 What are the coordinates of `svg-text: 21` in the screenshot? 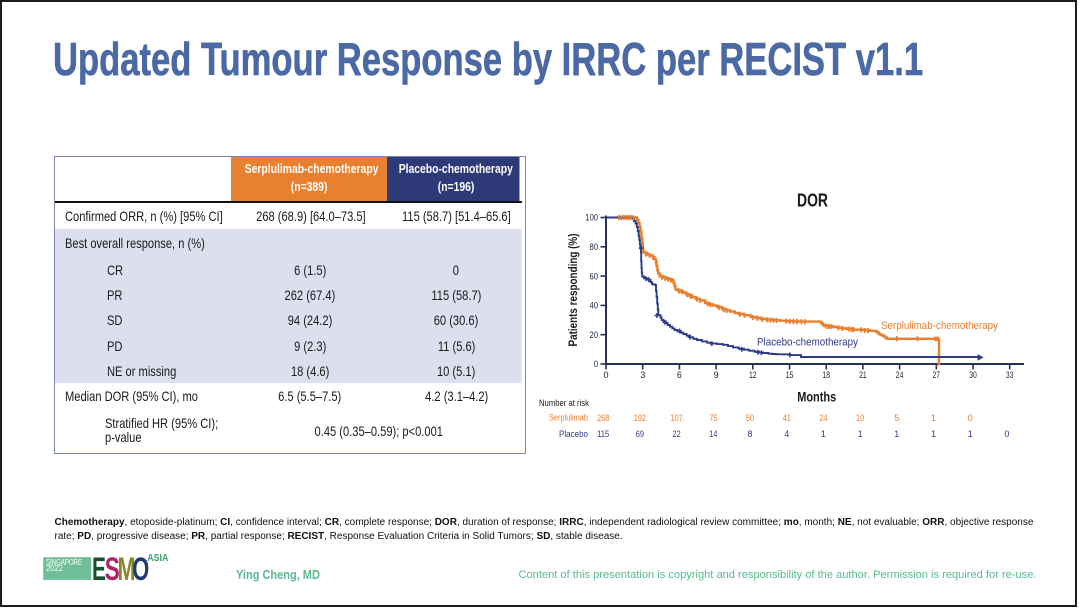 It's located at (863, 375).